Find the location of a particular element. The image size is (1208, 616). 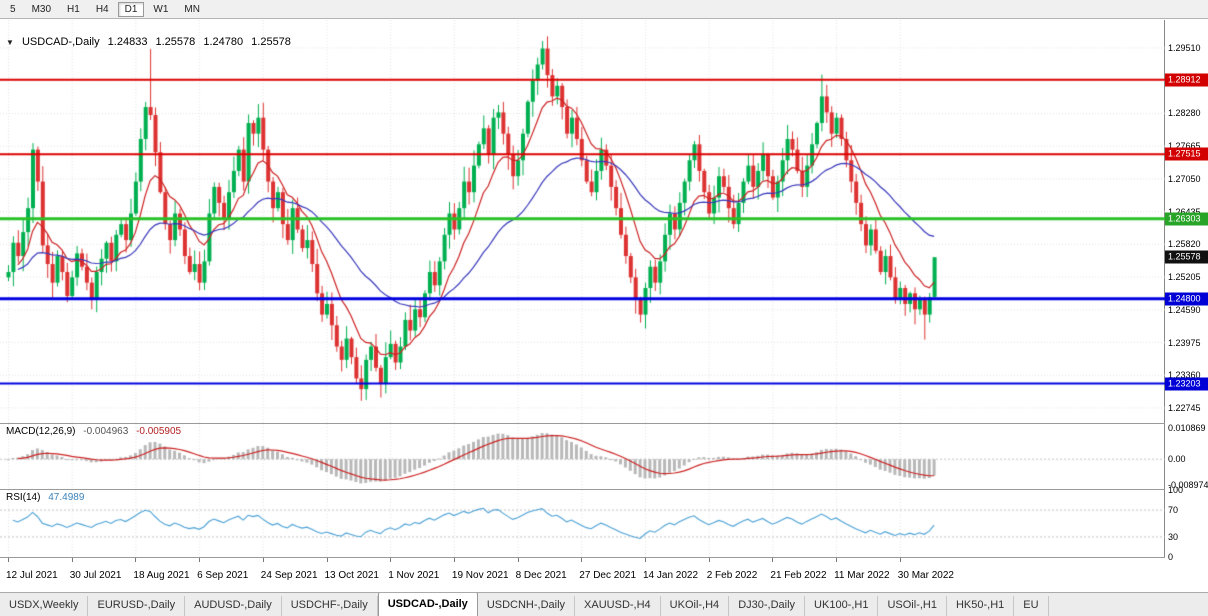

macd-indicator-canvas is located at coordinates (582, 456).